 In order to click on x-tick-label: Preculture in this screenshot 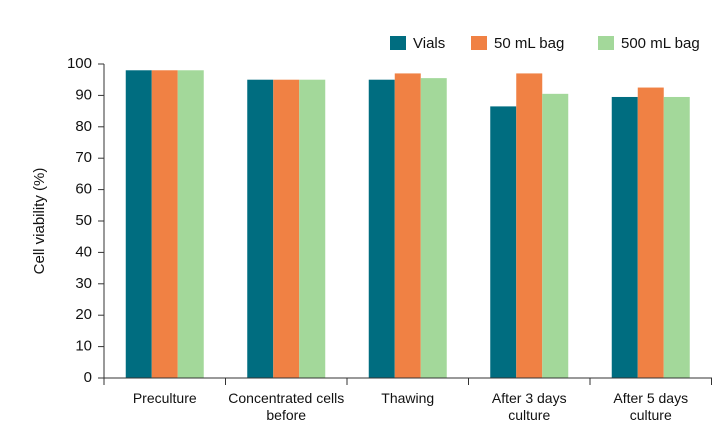, I will do `click(164, 398)`.